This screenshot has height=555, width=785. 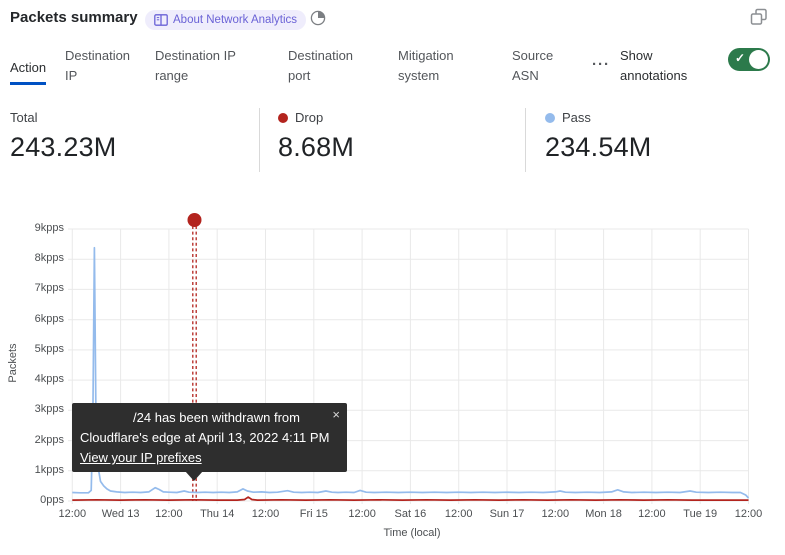 What do you see at coordinates (321, 65) in the screenshot?
I see `tab-destination-port: Destination port` at bounding box center [321, 65].